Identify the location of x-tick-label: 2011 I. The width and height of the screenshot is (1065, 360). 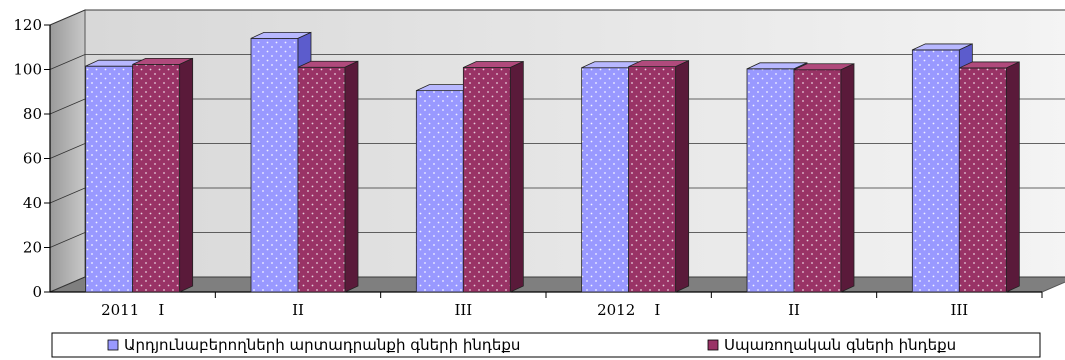
(132, 310).